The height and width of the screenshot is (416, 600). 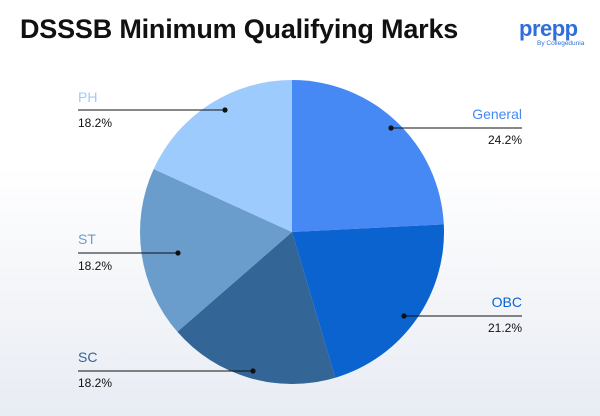 What do you see at coordinates (178, 253) in the screenshot?
I see `leader-dot-st` at bounding box center [178, 253].